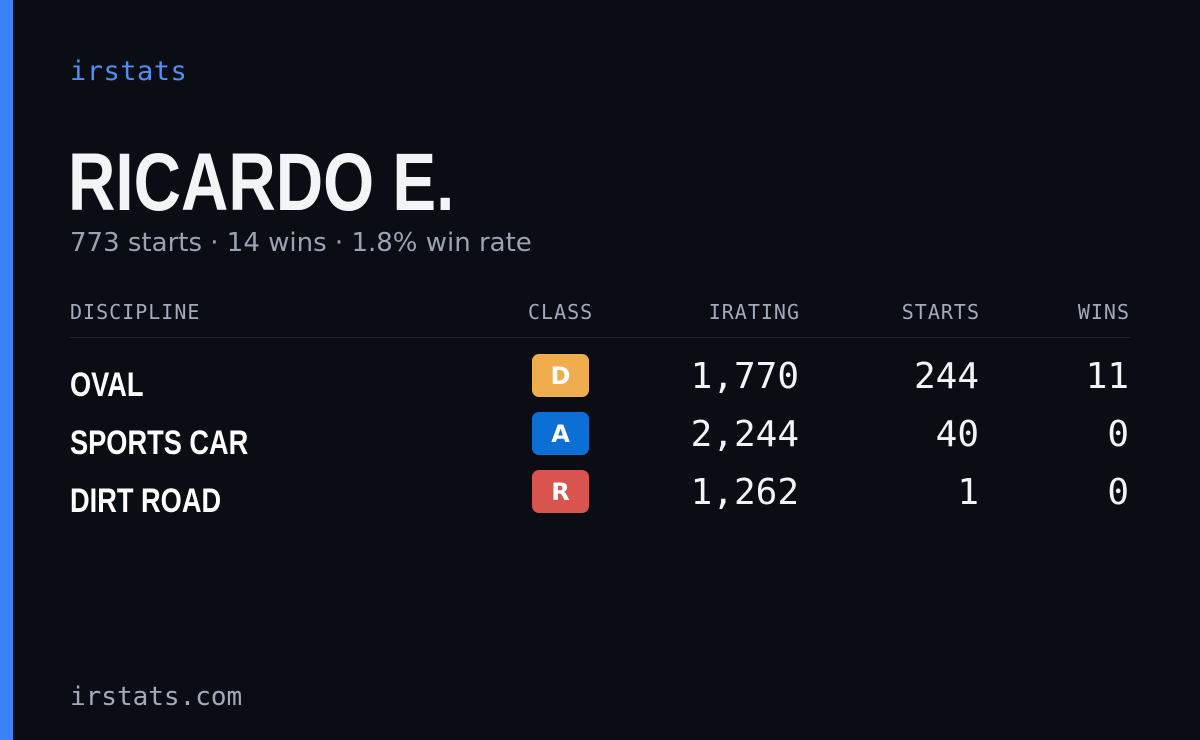 Image resolution: width=1200 pixels, height=740 pixels. I want to click on irating-value: 1,262, so click(744, 492).